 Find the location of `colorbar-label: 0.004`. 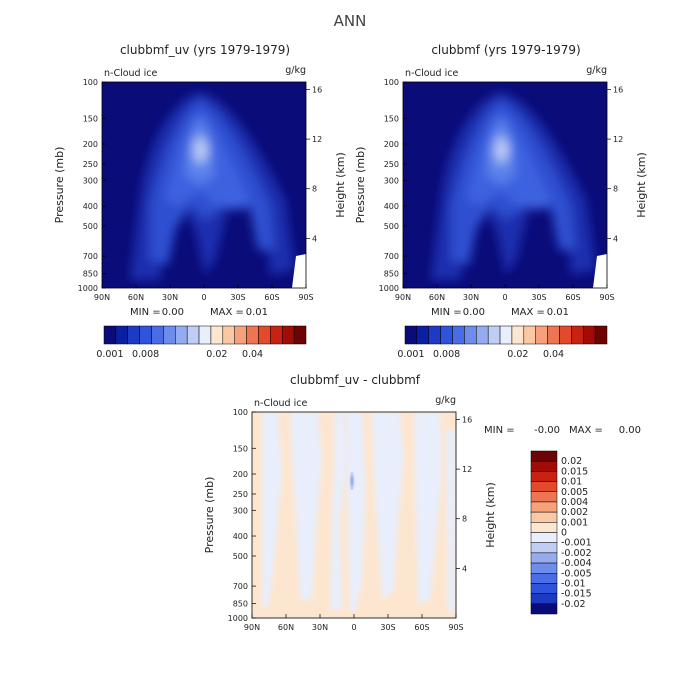

colorbar-label: 0.004 is located at coordinates (574, 502).